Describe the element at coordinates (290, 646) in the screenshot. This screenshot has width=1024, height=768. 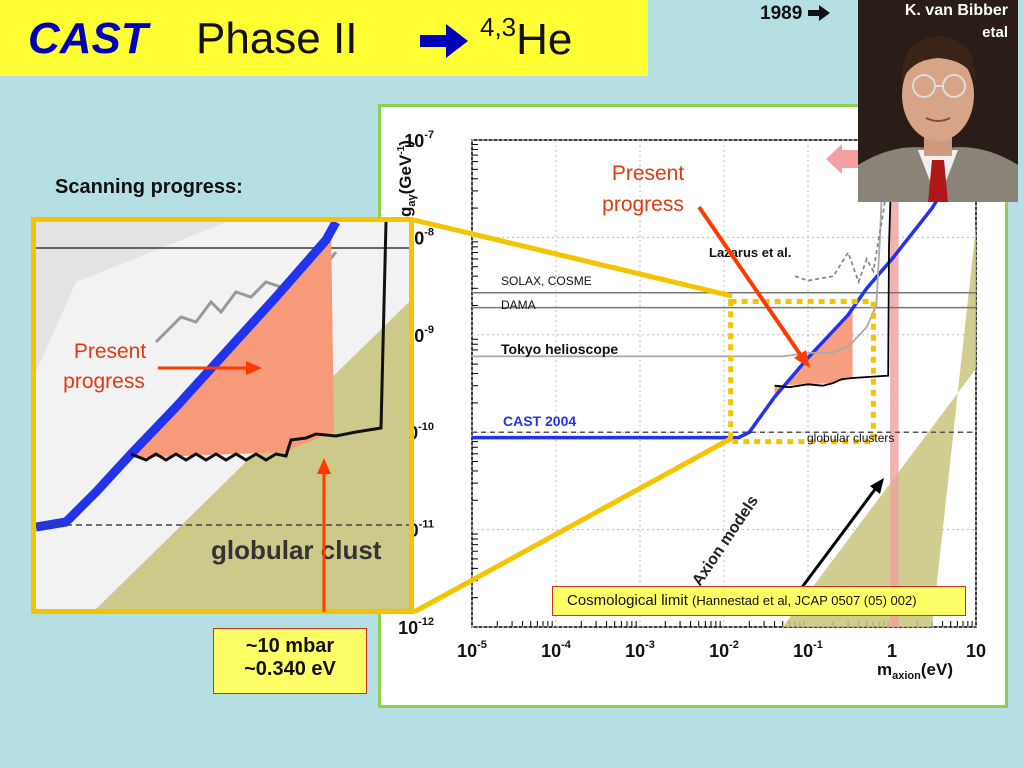
I see `callout-pressure: ~10 mbar` at that location.